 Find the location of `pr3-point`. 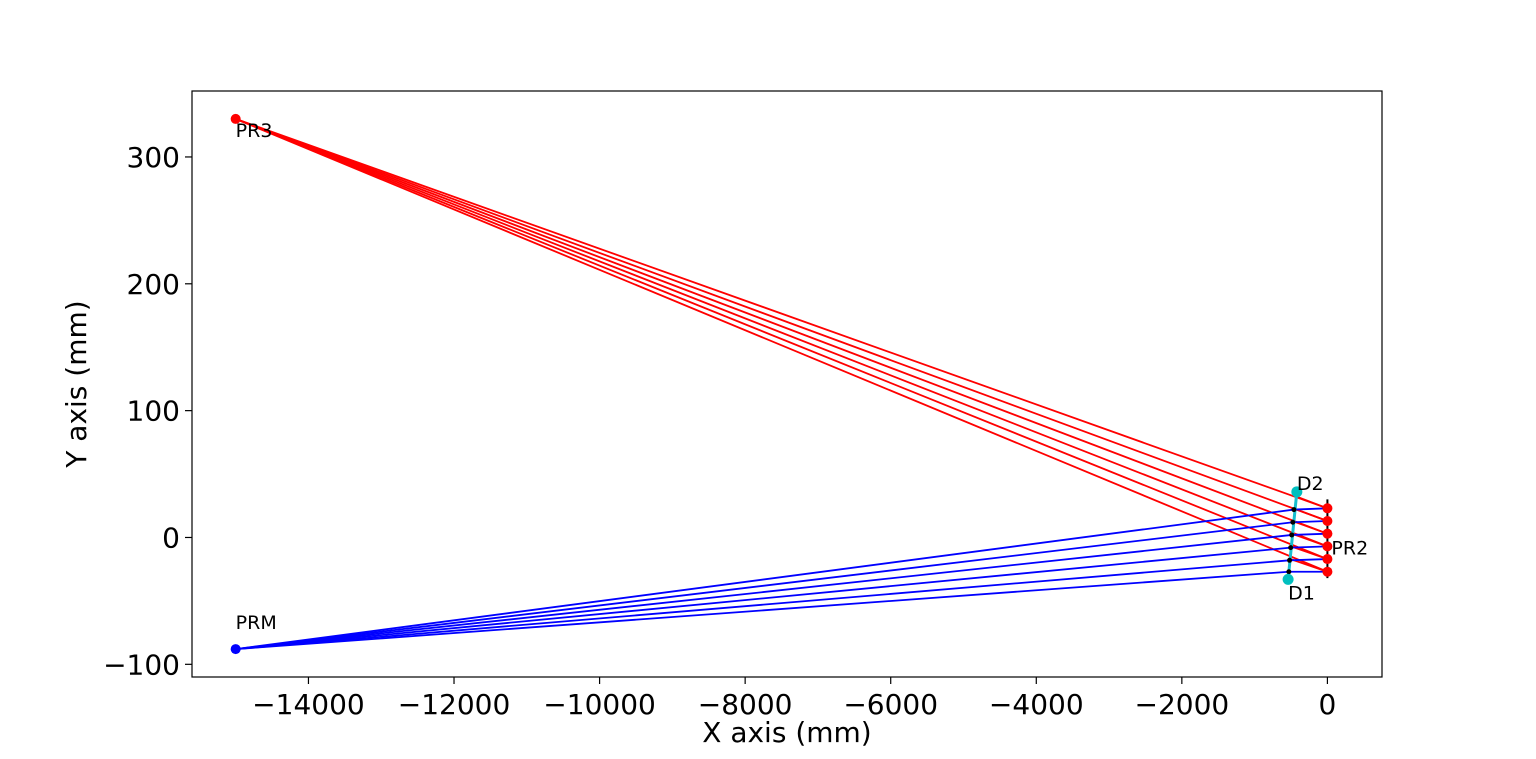

pr3-point is located at coordinates (235, 118).